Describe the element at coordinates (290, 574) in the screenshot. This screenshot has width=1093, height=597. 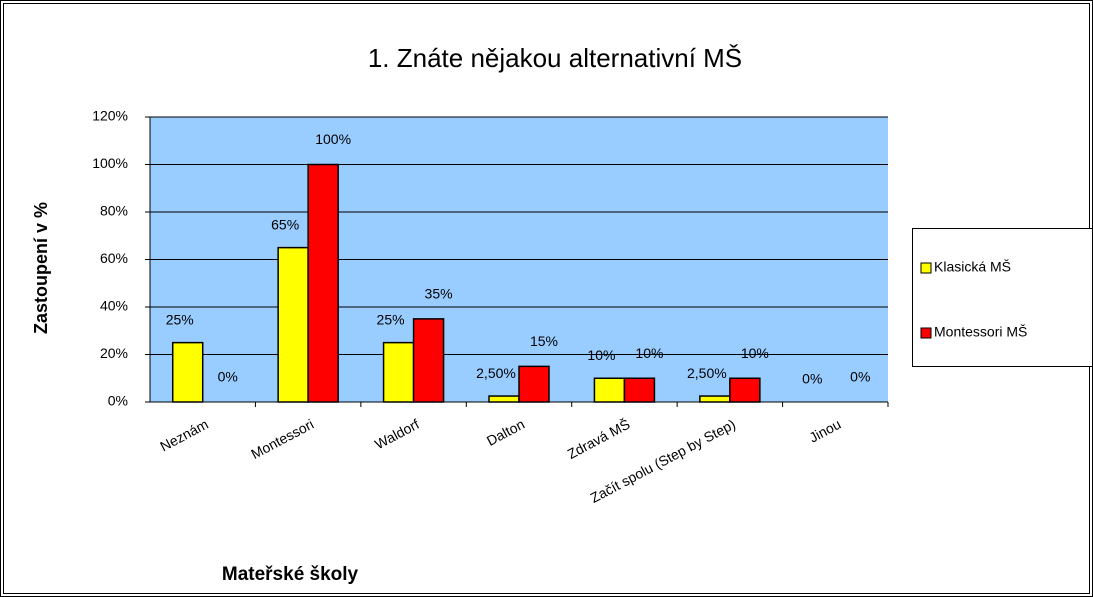
I see `x-axis-label: Mateřské školy` at that location.